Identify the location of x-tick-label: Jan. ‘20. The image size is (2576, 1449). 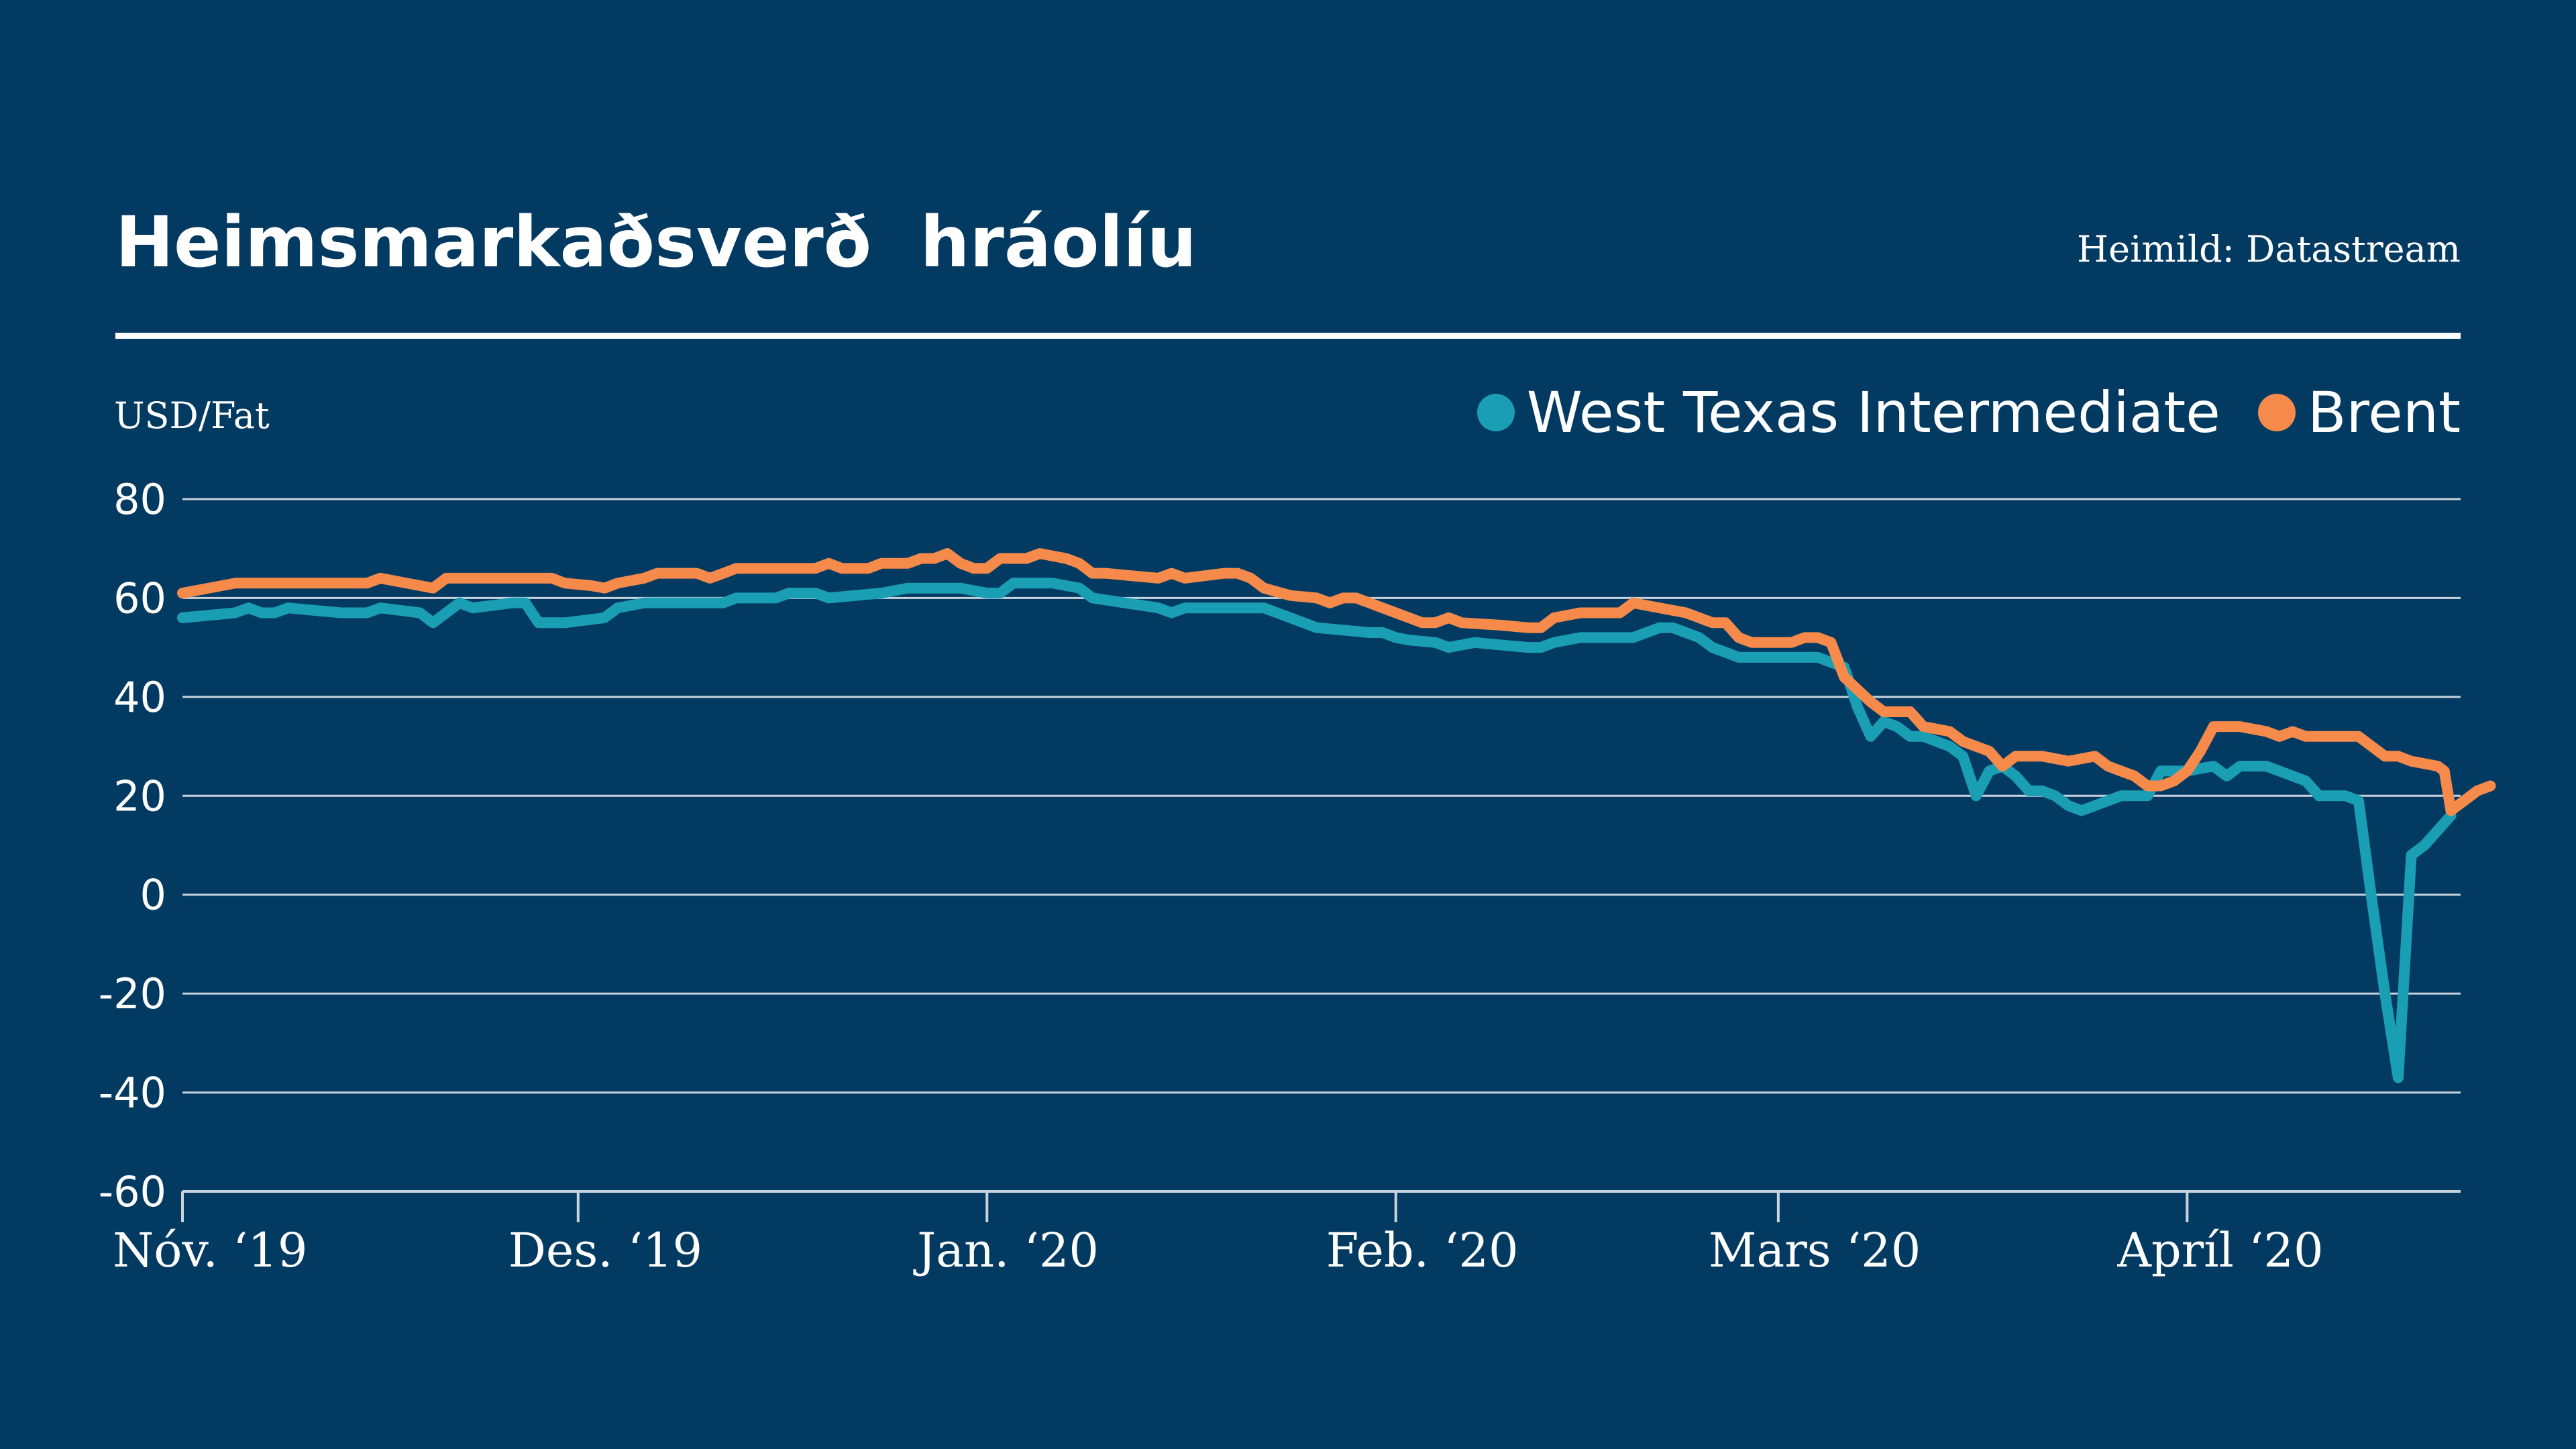
(1006, 1250).